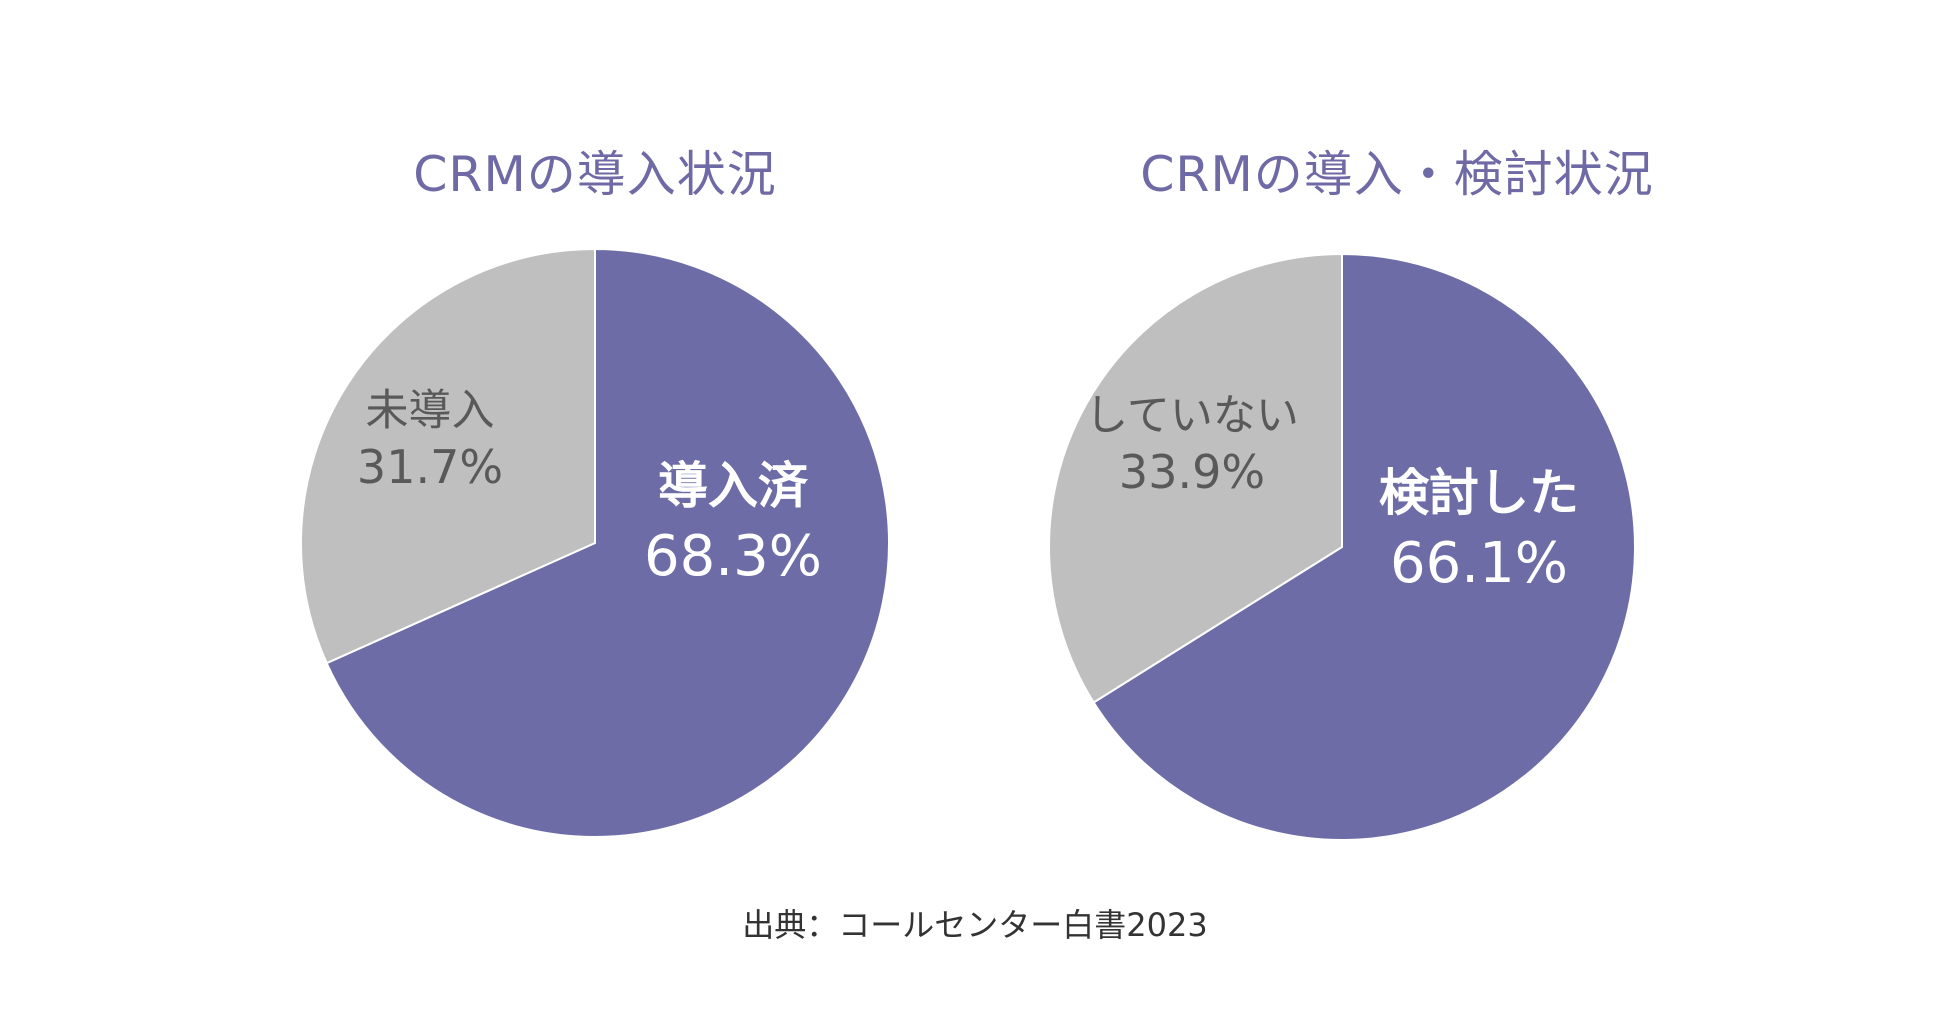  I want to click on slice-label: していない, so click(1192, 416).